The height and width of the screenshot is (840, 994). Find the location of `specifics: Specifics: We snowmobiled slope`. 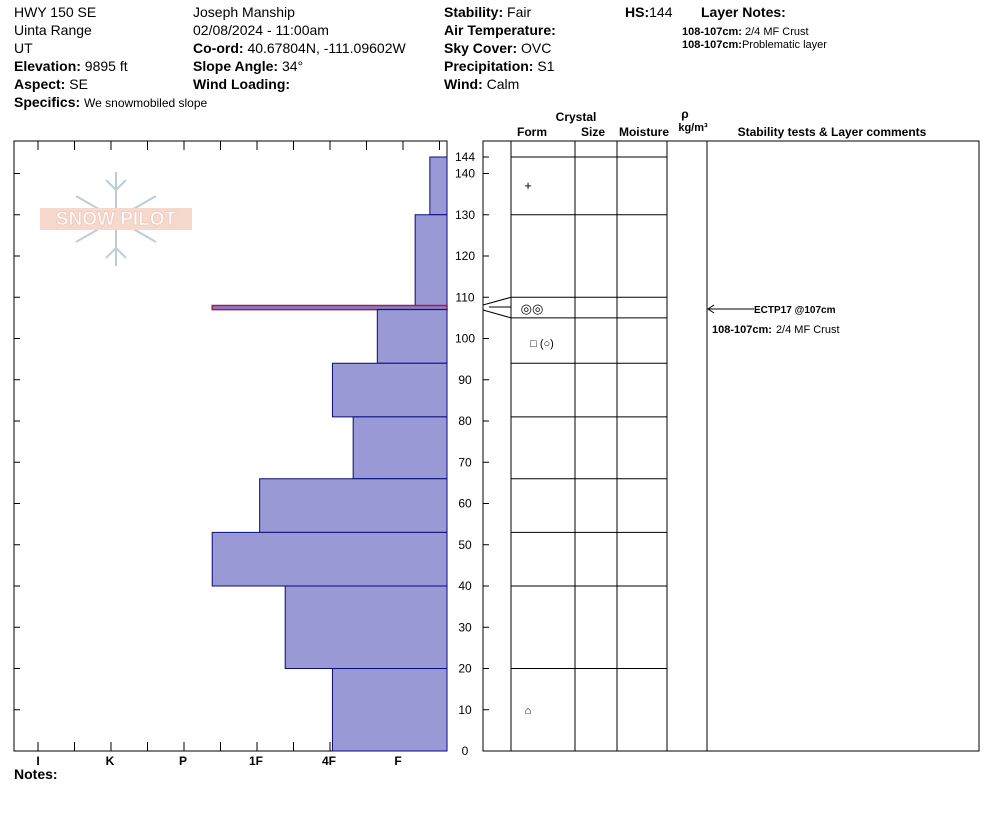

specifics: Specifics: We snowmobiled slope is located at coordinates (110, 102).